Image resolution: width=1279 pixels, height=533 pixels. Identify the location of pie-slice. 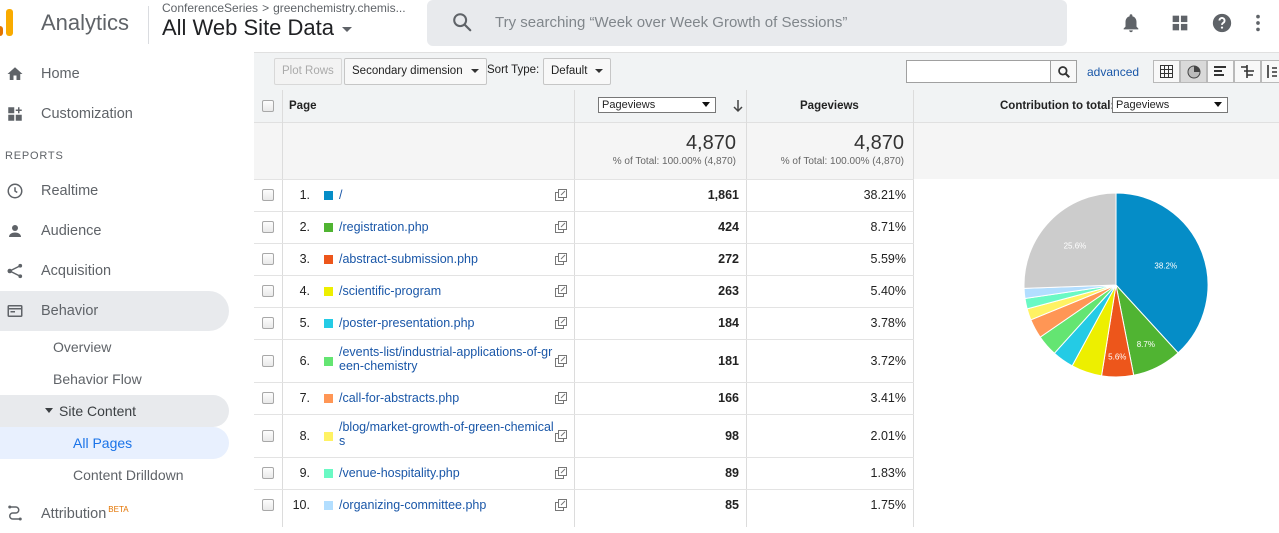
(1162, 273).